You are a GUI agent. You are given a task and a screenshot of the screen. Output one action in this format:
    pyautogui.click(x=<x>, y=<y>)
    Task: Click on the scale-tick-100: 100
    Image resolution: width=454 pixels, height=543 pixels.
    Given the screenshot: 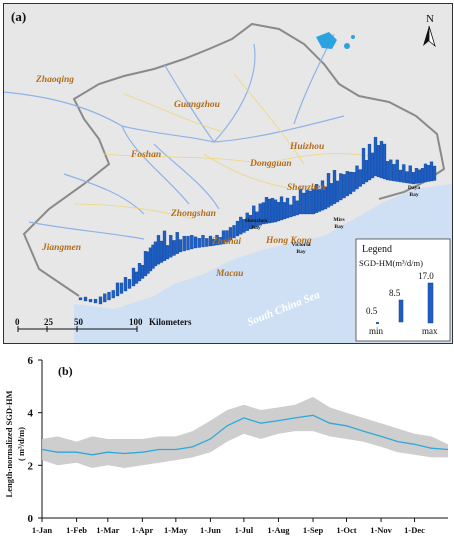 What is the action you would take?
    pyautogui.click(x=136, y=322)
    